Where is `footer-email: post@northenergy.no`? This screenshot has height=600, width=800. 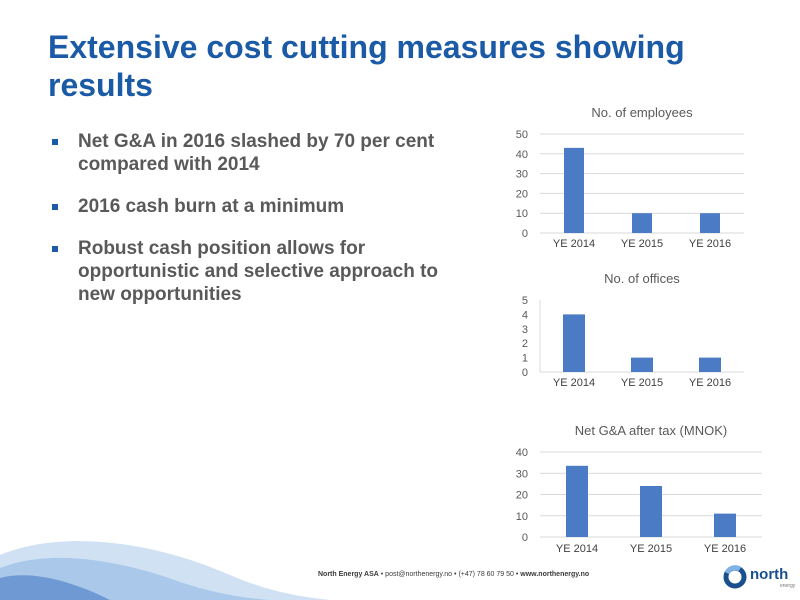
footer-email: post@northenergy.no is located at coordinates (419, 574).